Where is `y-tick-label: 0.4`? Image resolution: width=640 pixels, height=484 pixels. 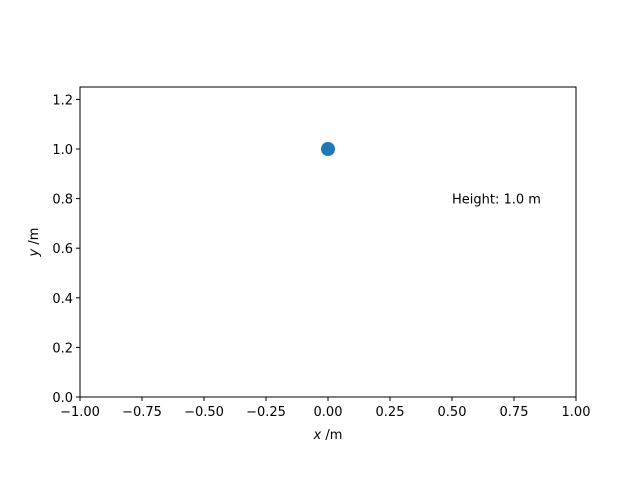
y-tick-label: 0.4 is located at coordinates (62, 299).